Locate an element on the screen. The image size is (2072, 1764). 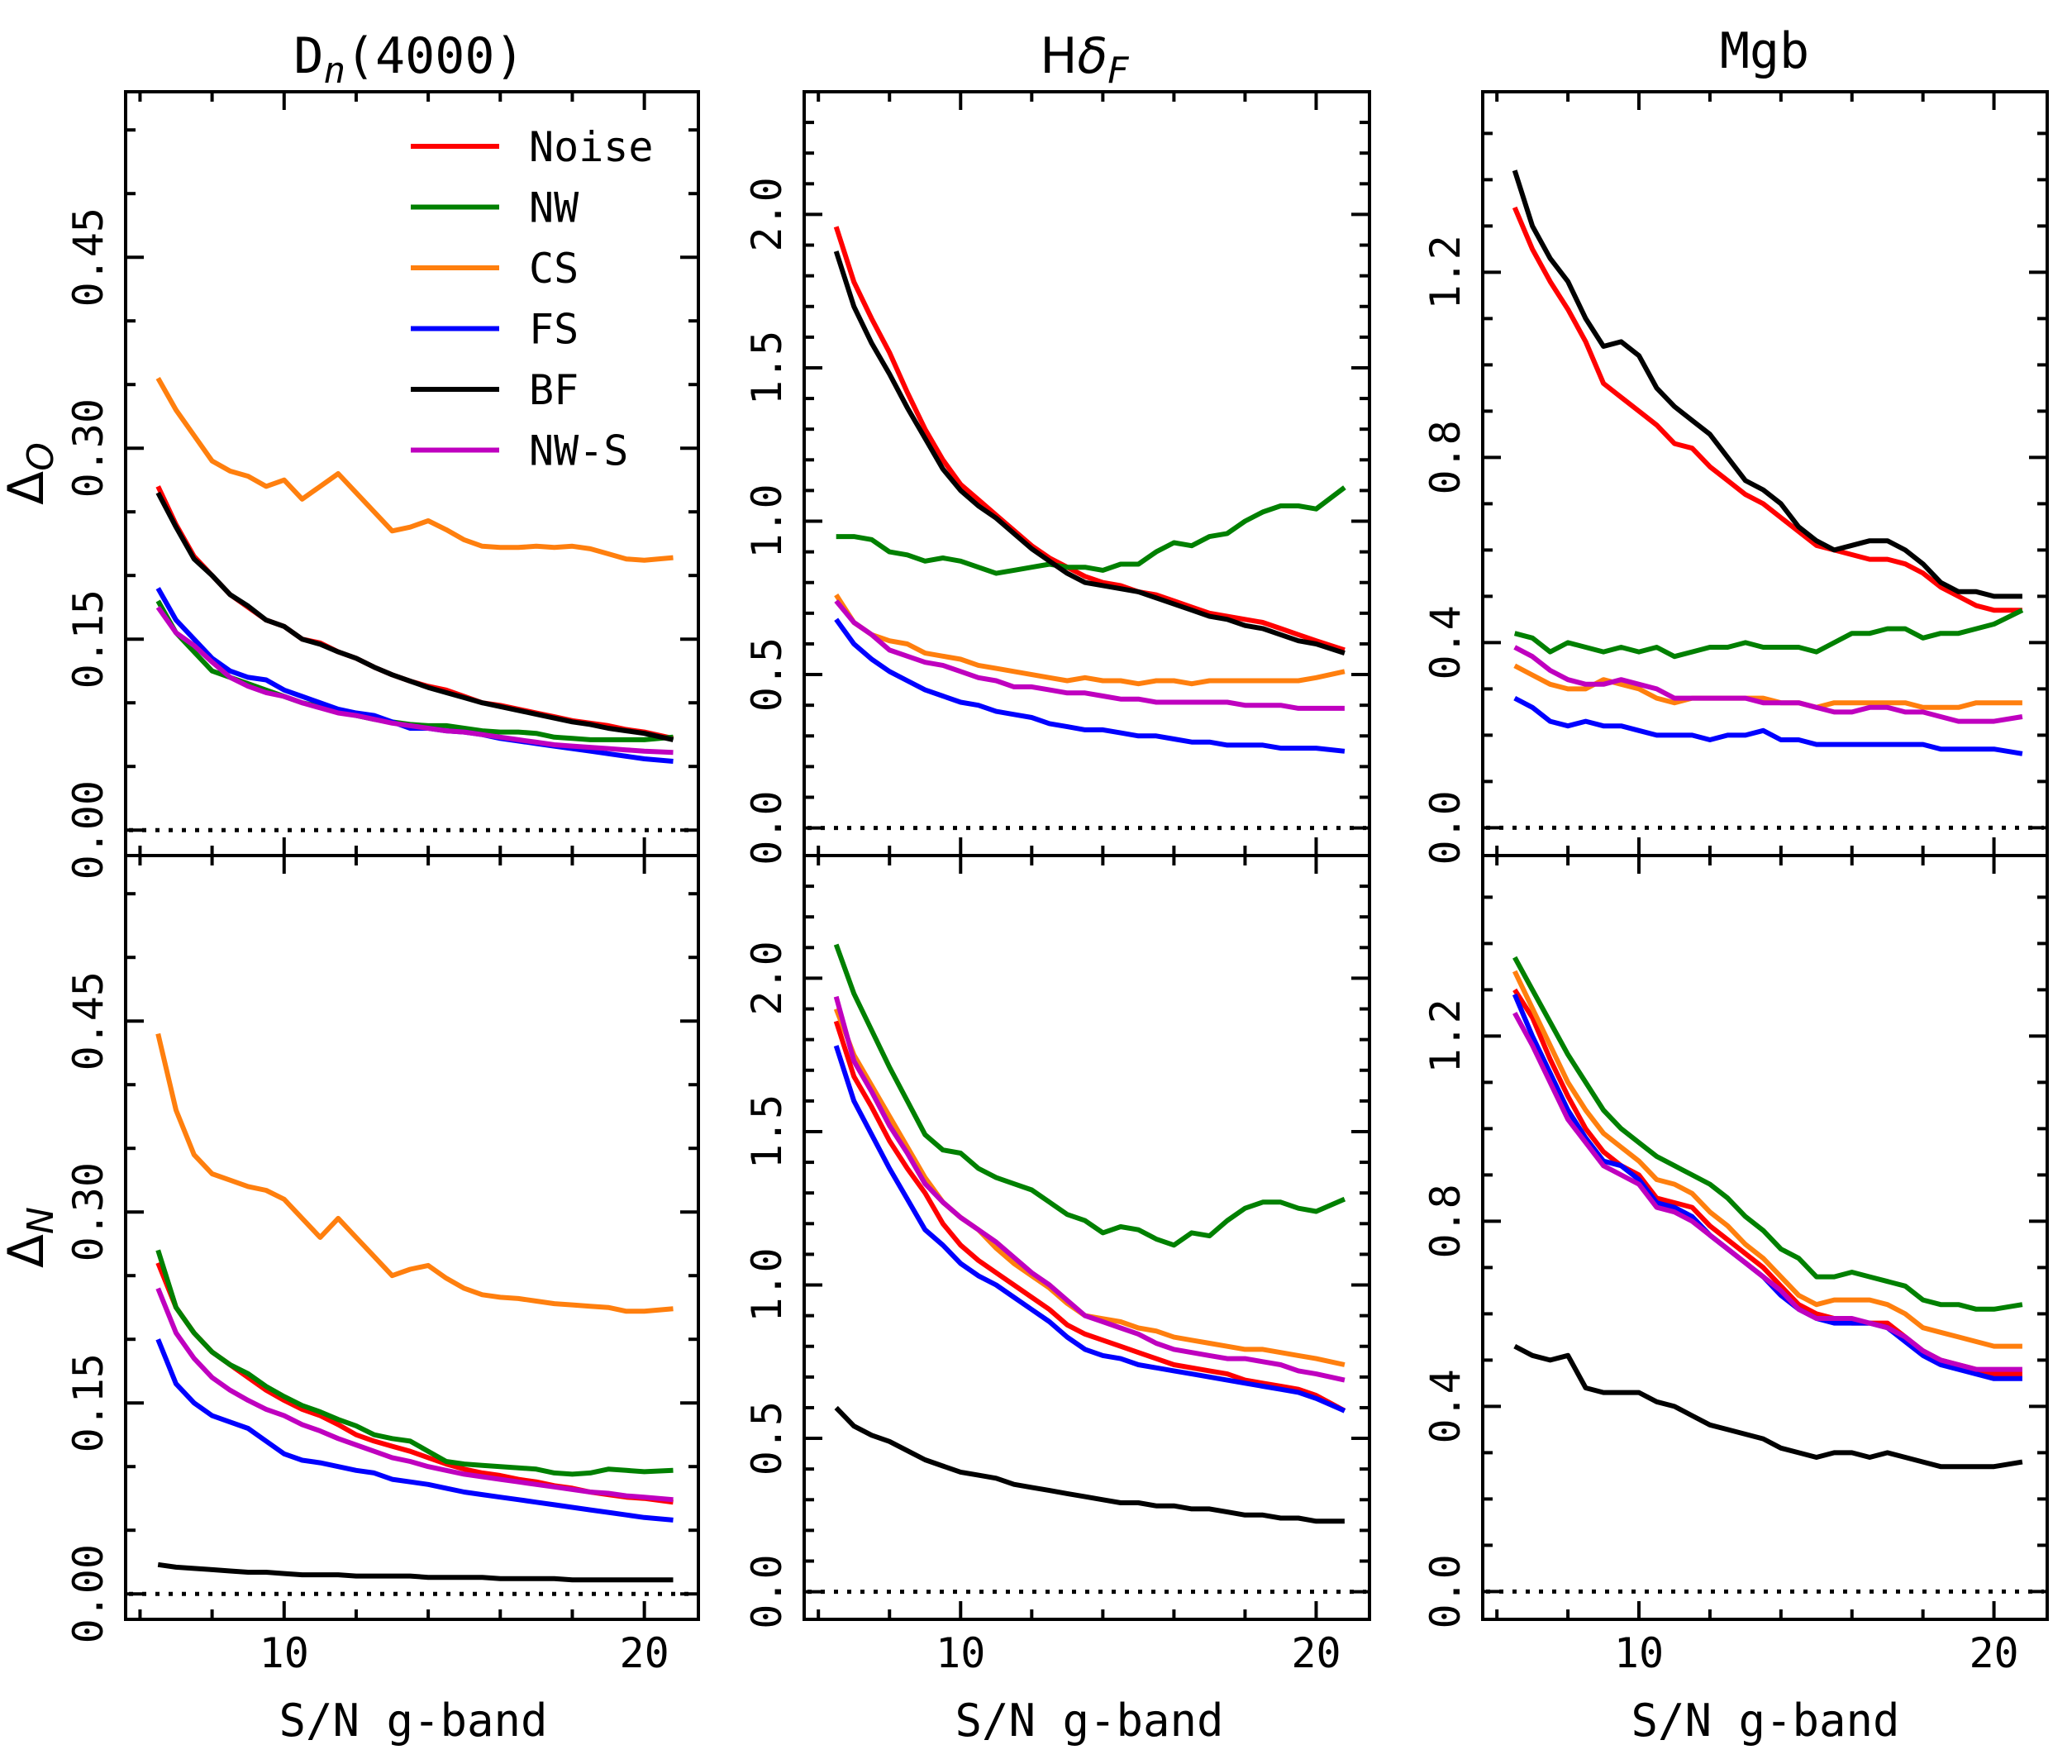
ylabel-delta-n: ΔN is located at coordinates (31, 1237).